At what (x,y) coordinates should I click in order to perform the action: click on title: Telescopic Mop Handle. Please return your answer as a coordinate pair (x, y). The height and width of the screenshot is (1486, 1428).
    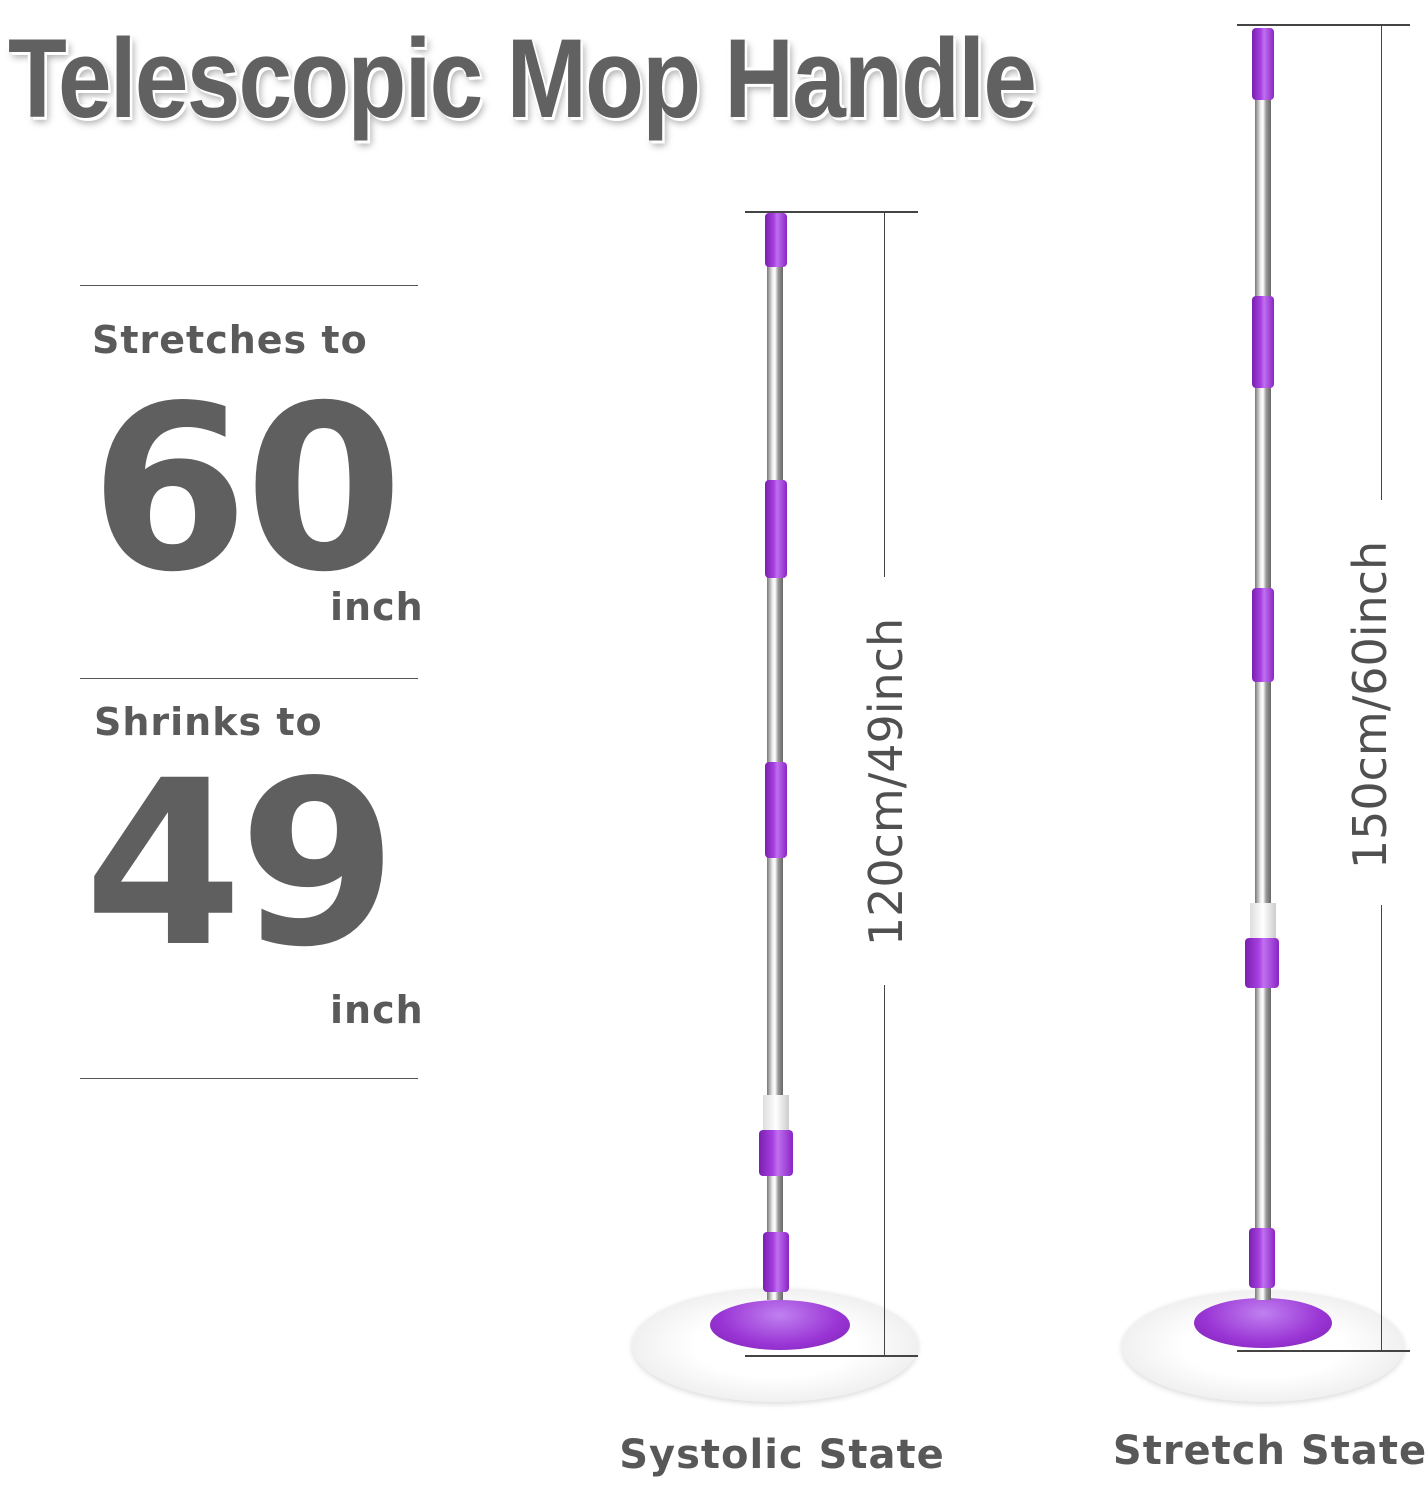
    Looking at the image, I should click on (522, 78).